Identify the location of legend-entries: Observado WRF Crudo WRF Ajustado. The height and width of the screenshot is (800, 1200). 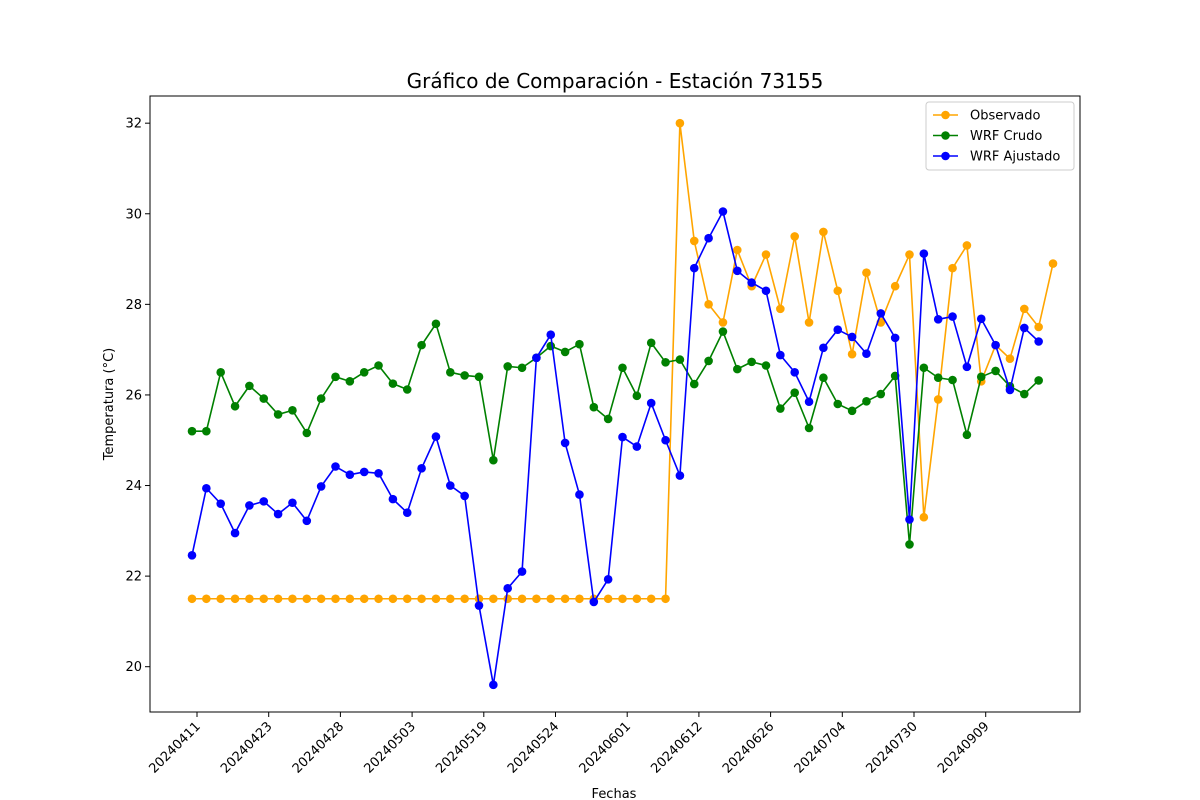
(996, 137).